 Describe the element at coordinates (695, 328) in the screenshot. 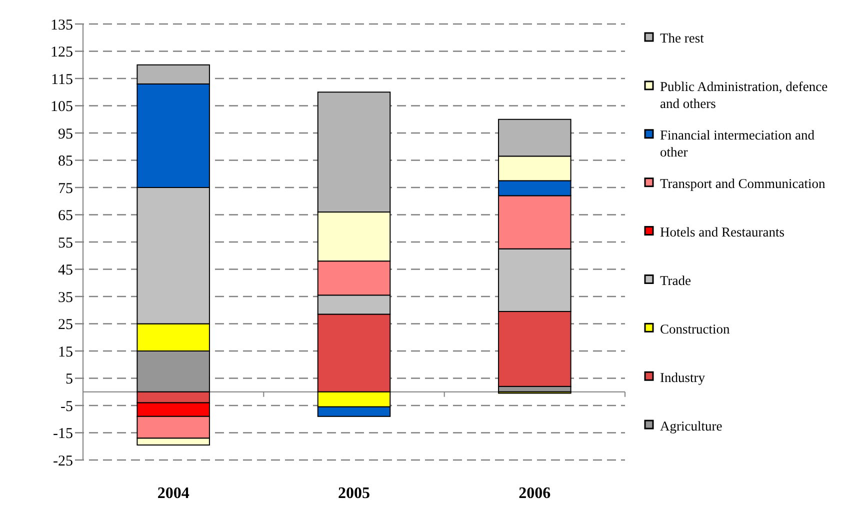

I see `legend-label: Construction` at that location.